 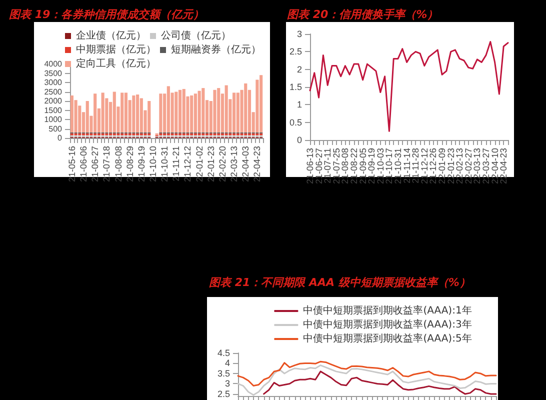 I want to click on chart-title: 图表 20：信用债换手率（%）, so click(x=362, y=14).